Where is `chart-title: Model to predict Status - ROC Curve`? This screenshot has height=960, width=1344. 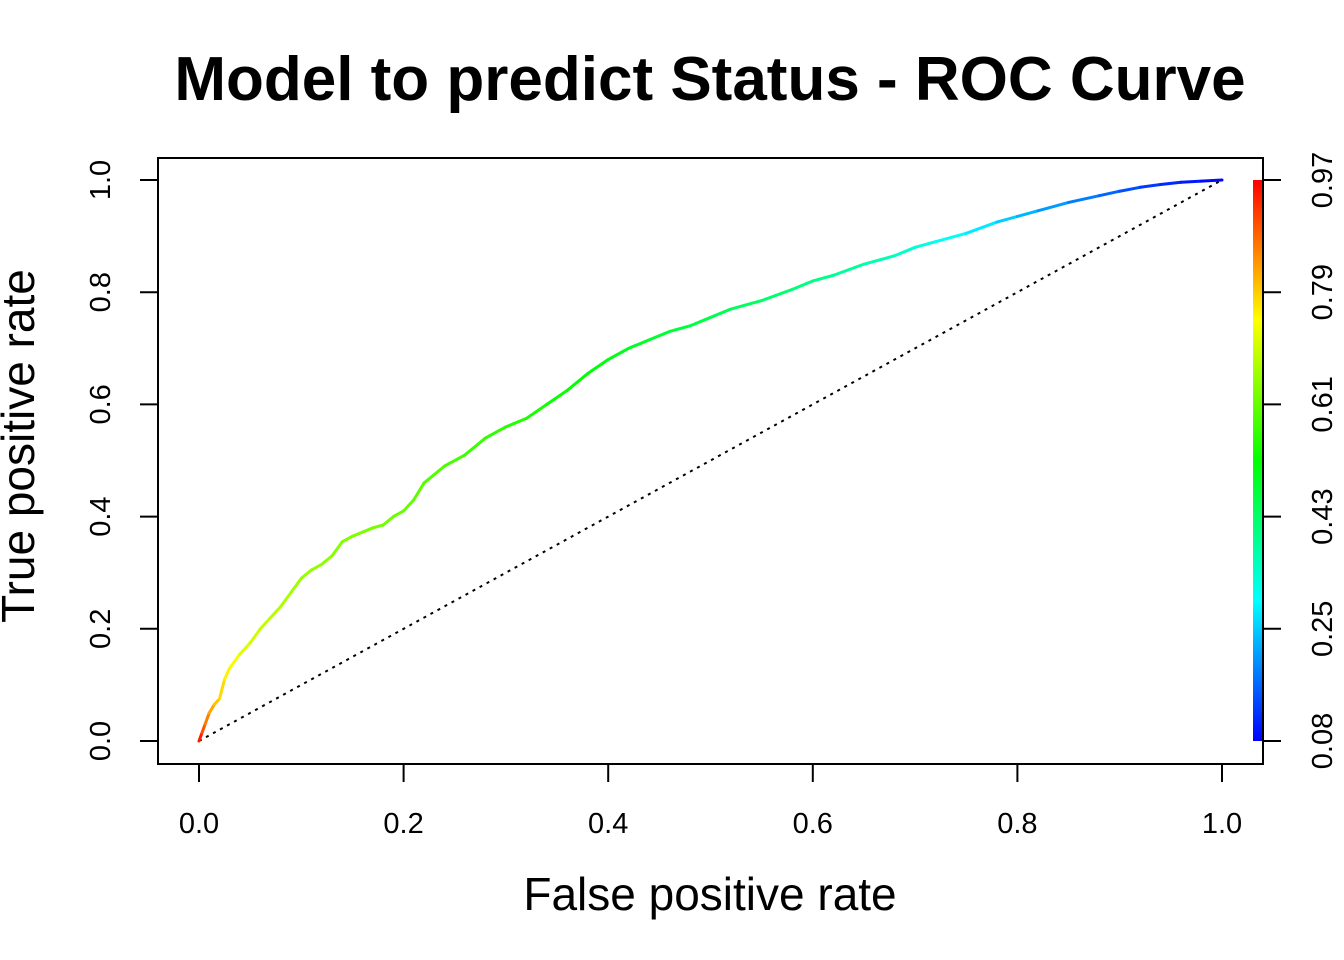 chart-title: Model to predict Status - ROC Curve is located at coordinates (709, 79).